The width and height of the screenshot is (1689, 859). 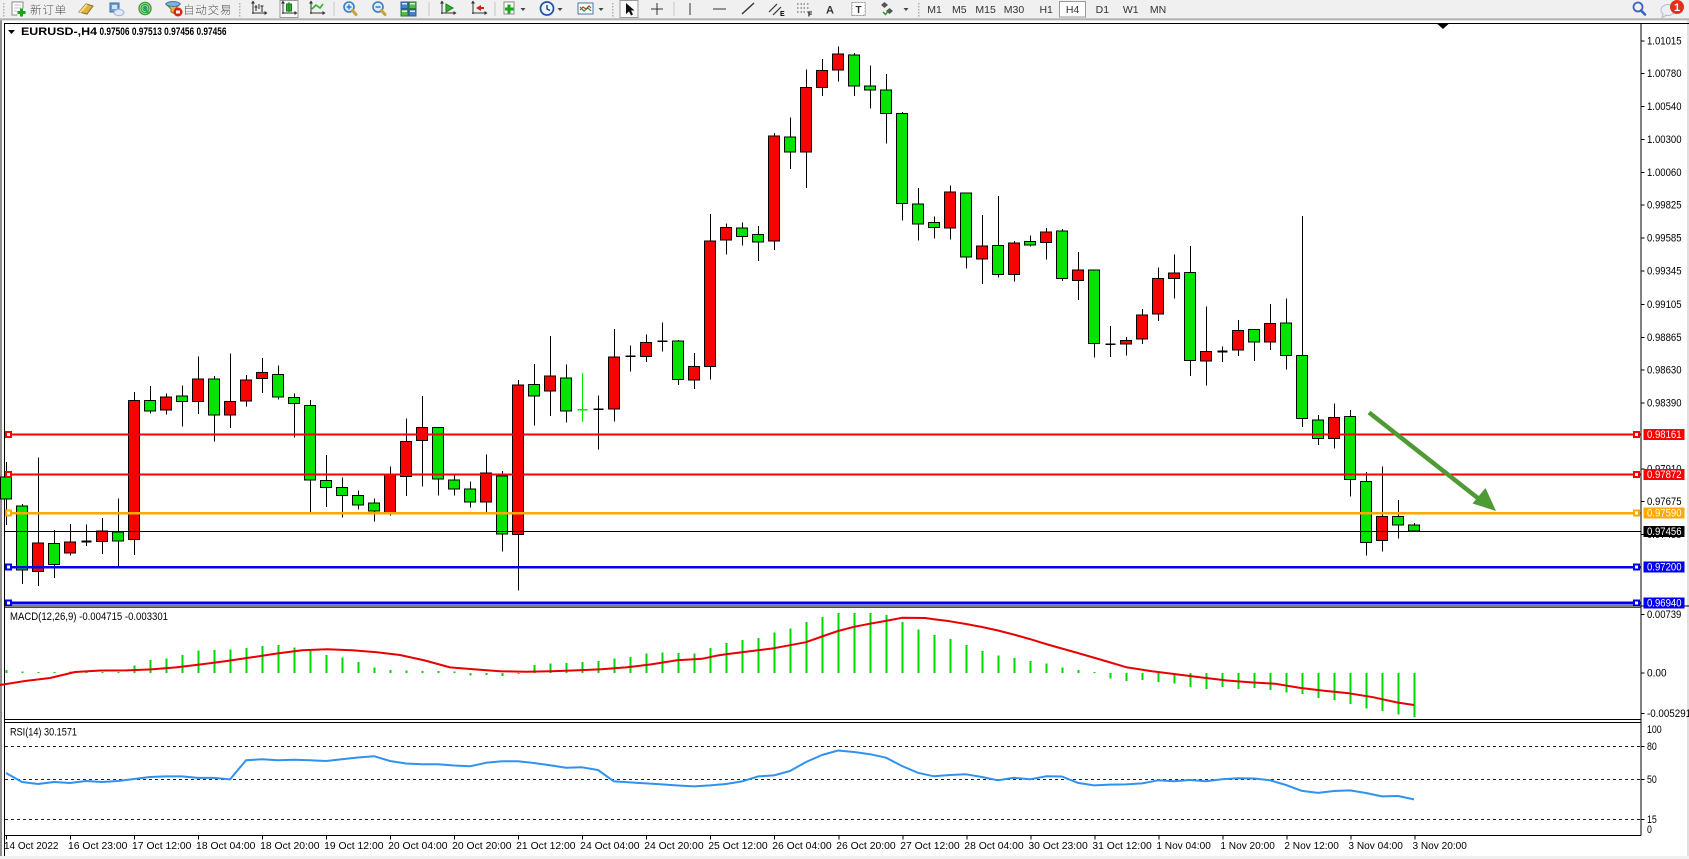 What do you see at coordinates (1664, 514) in the screenshot?
I see `svg-text: 0.97590` at bounding box center [1664, 514].